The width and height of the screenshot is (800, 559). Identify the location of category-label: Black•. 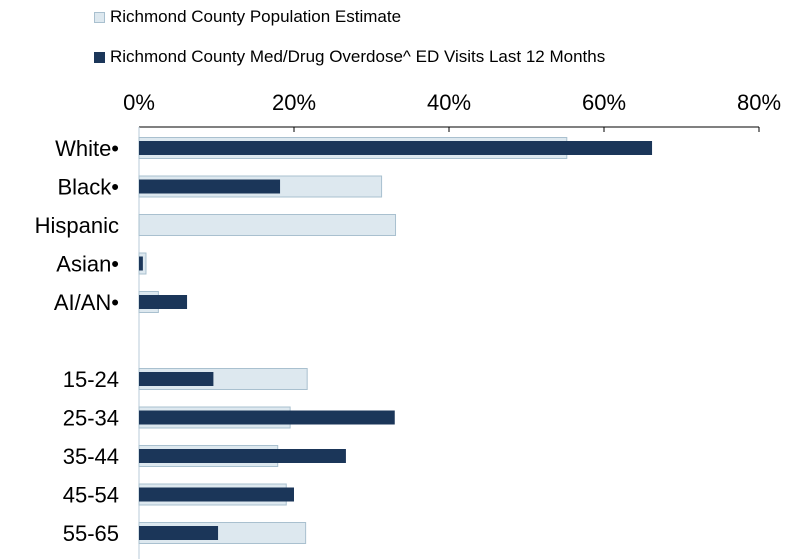
(89, 187).